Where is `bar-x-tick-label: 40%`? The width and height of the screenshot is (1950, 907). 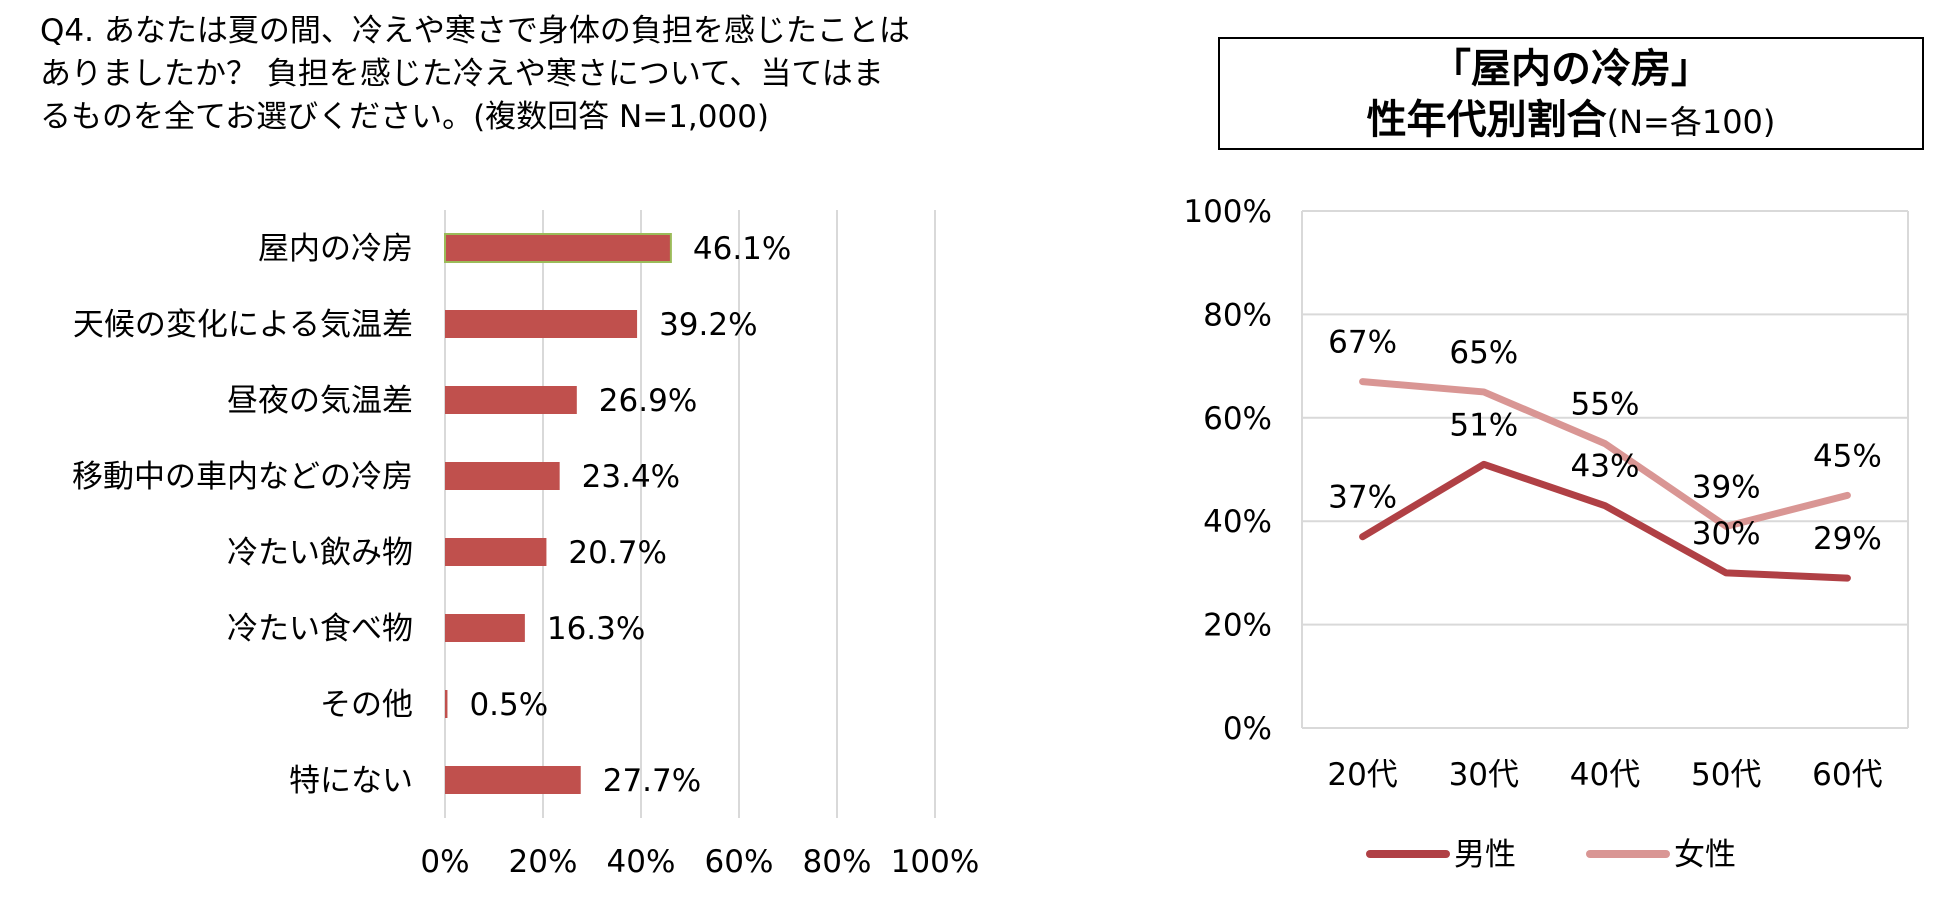 bar-x-tick-label: 40% is located at coordinates (641, 862).